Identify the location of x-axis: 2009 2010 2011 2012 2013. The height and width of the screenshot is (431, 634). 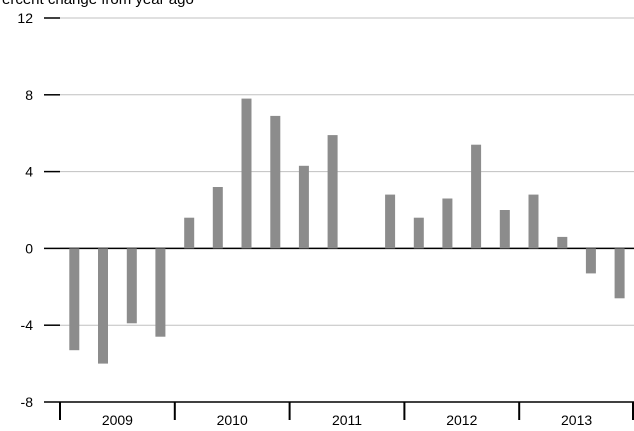
(346, 414).